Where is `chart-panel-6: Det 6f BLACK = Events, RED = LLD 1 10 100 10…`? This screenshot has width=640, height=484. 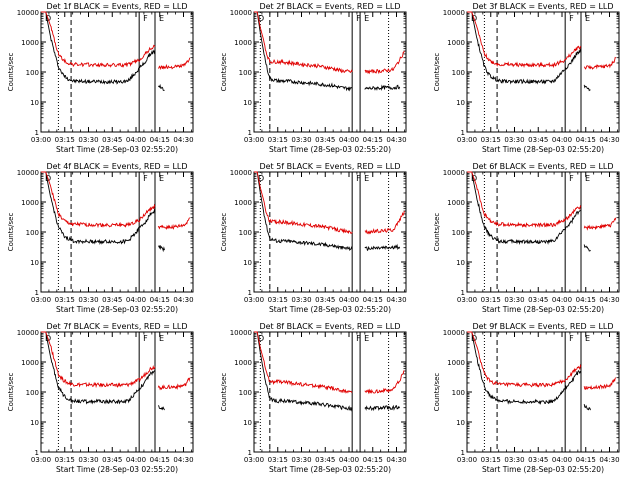 chart-panel-6: Det 6f BLACK = Events, RED = LLD 1 10 100 10… is located at coordinates (526, 238).